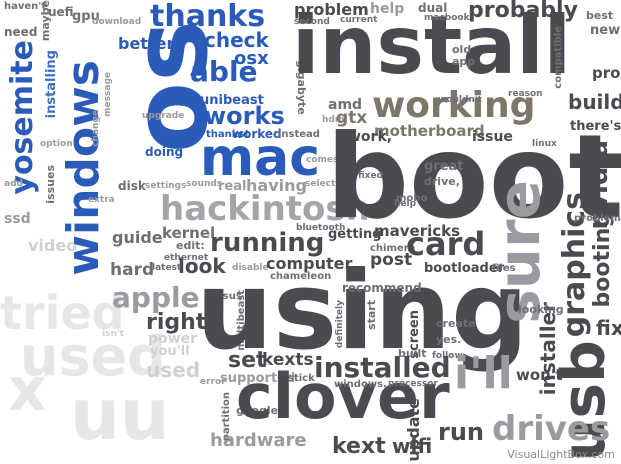 The width and height of the screenshot is (621, 464). Describe the element at coordinates (595, 126) in the screenshot. I see `word-theres: there's` at that location.